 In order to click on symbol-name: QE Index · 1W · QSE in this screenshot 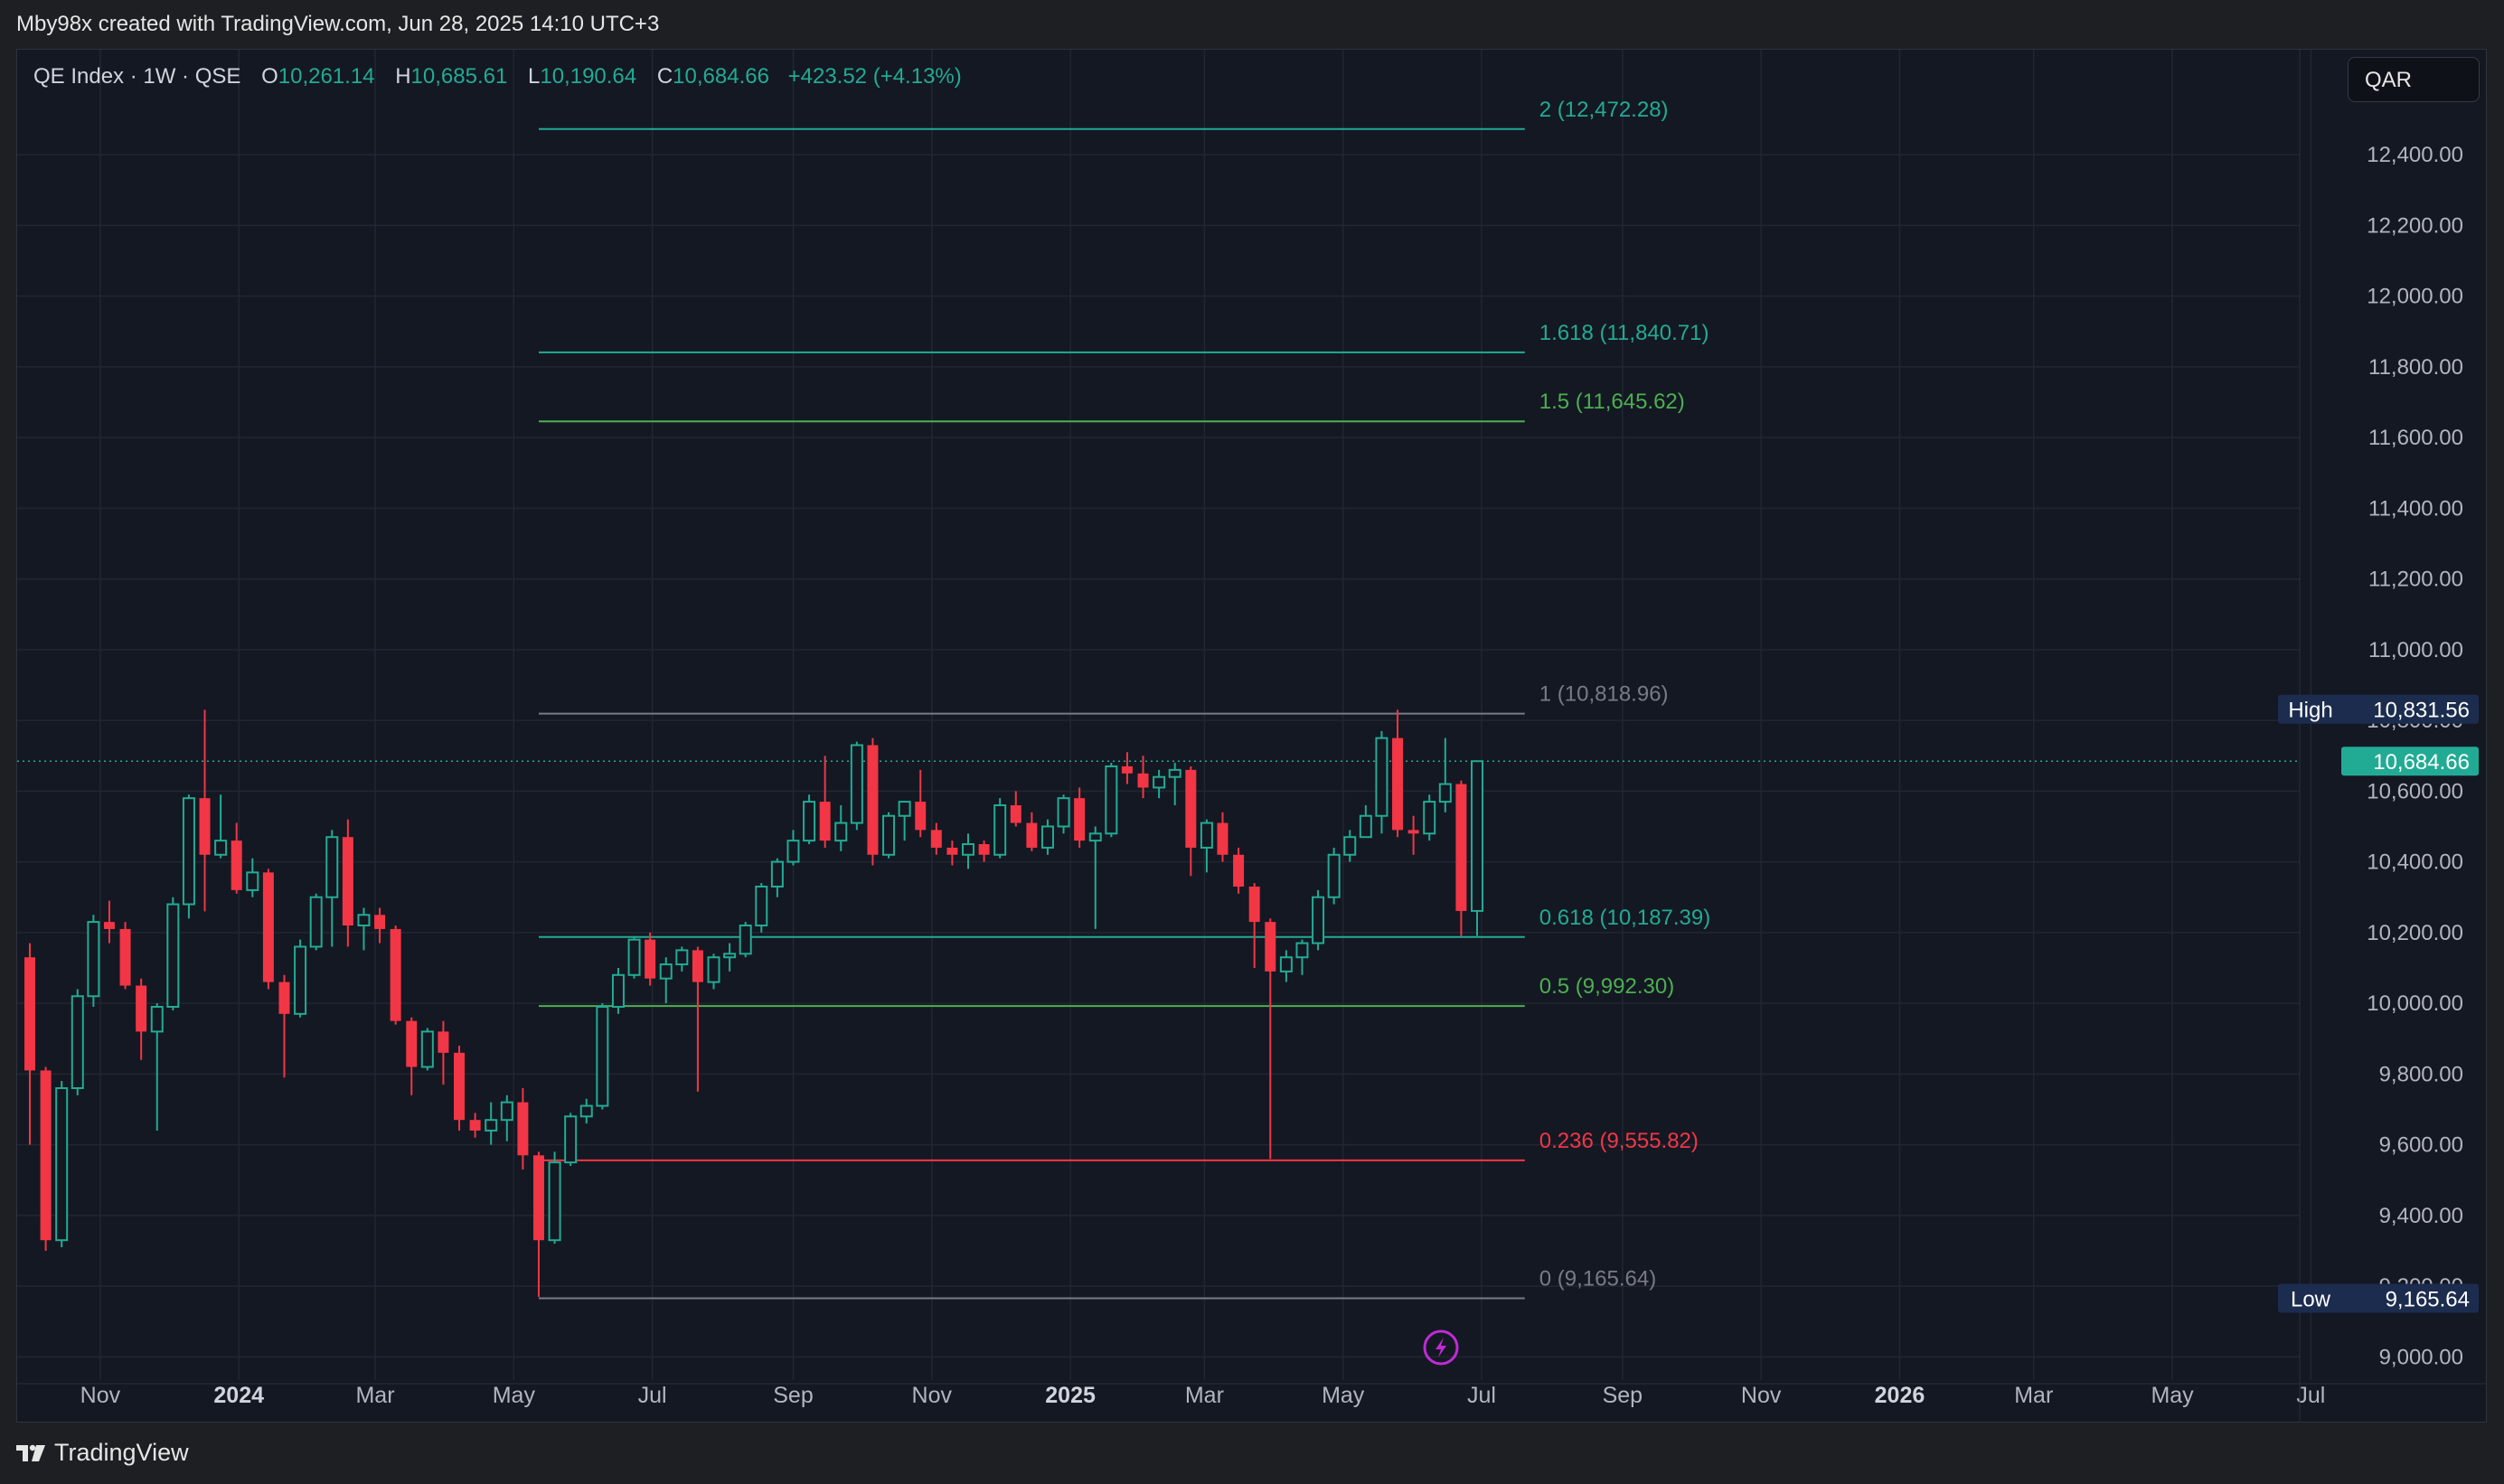, I will do `click(137, 76)`.